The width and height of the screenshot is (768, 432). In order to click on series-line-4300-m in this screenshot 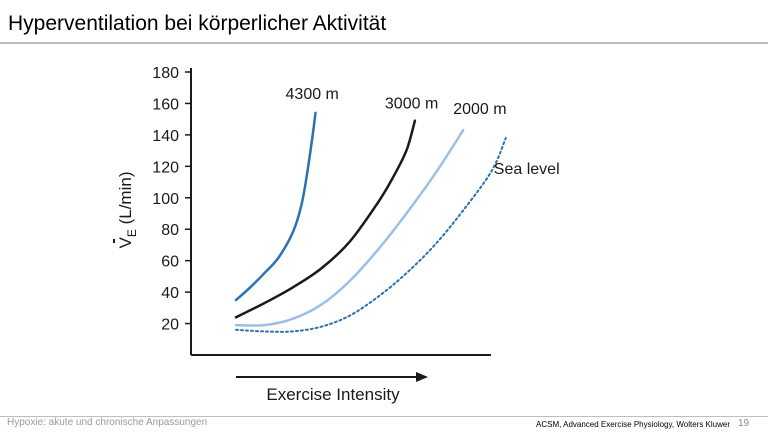, I will do `click(275, 206)`.